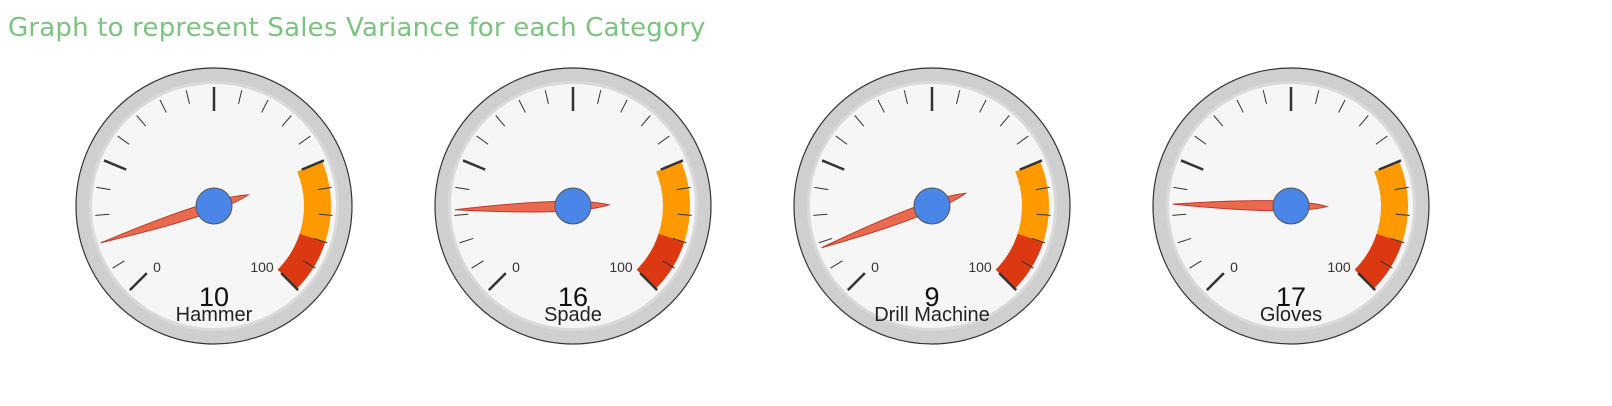 This screenshot has height=406, width=1612. What do you see at coordinates (214, 315) in the screenshot?
I see `gauge-label: Hammer` at bounding box center [214, 315].